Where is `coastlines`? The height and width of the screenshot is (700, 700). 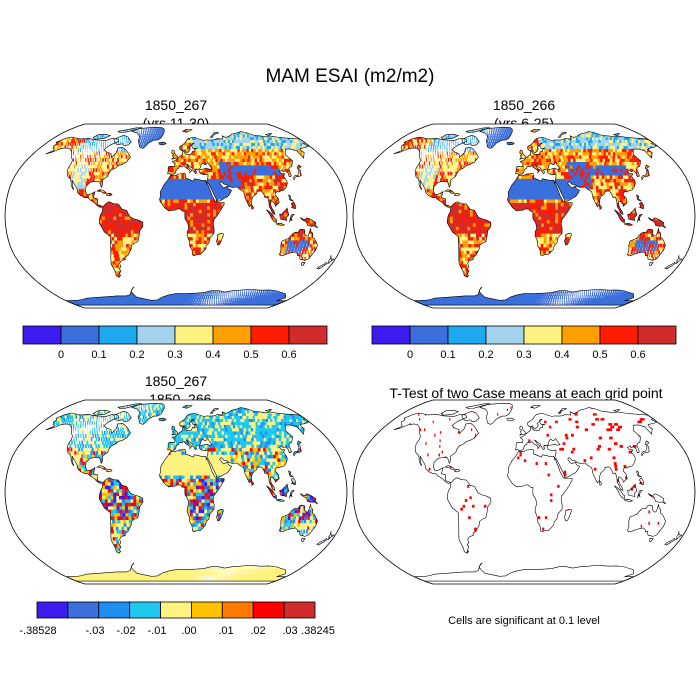 coastlines is located at coordinates (190, 492).